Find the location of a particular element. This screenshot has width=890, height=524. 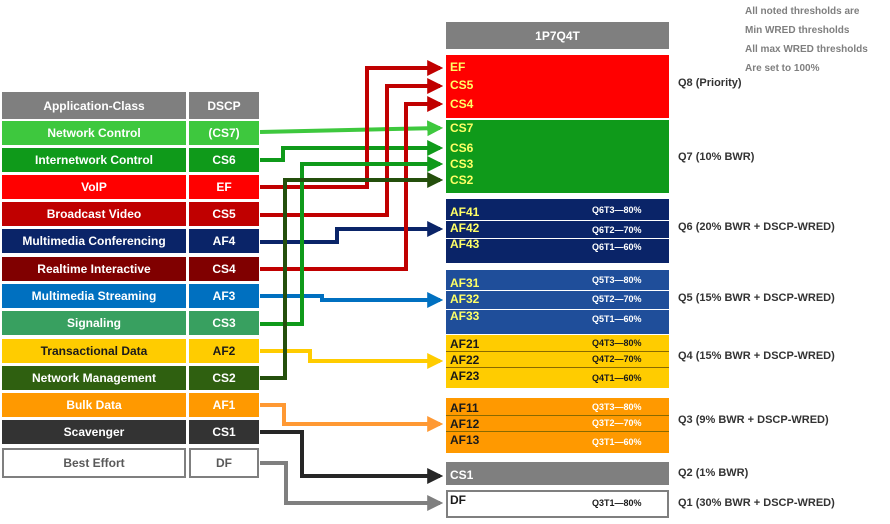

queue-class-label: AF31 is located at coordinates (465, 283).